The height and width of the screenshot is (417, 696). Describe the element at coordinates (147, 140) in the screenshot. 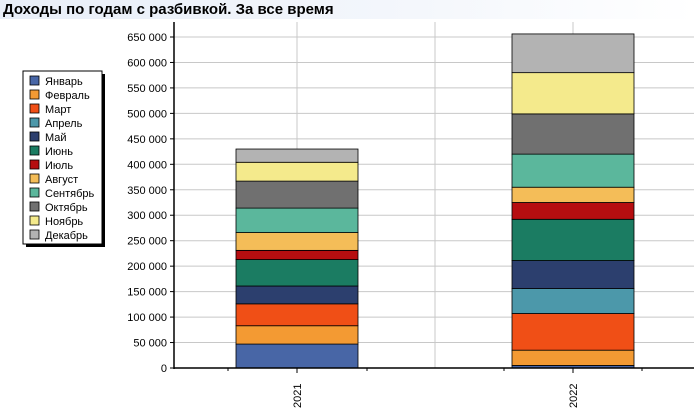

I see `y-tick-label: 450 000` at that location.